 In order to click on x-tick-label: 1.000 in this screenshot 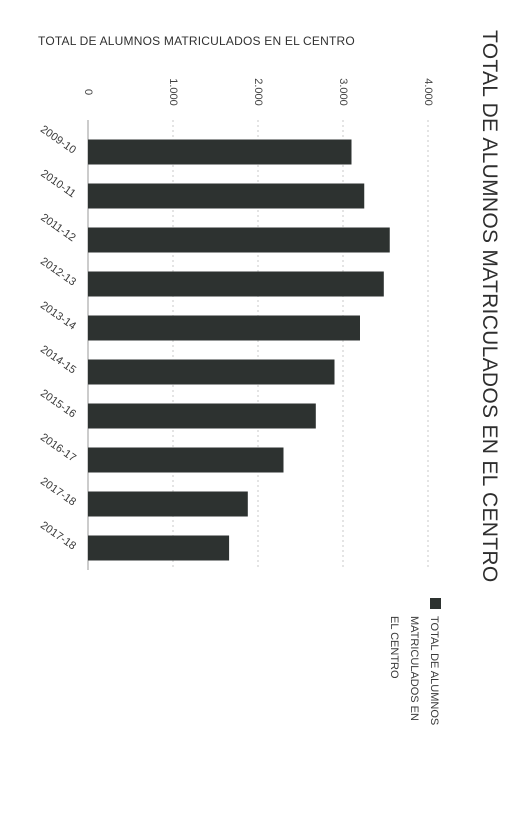, I will do `click(173, 92)`.